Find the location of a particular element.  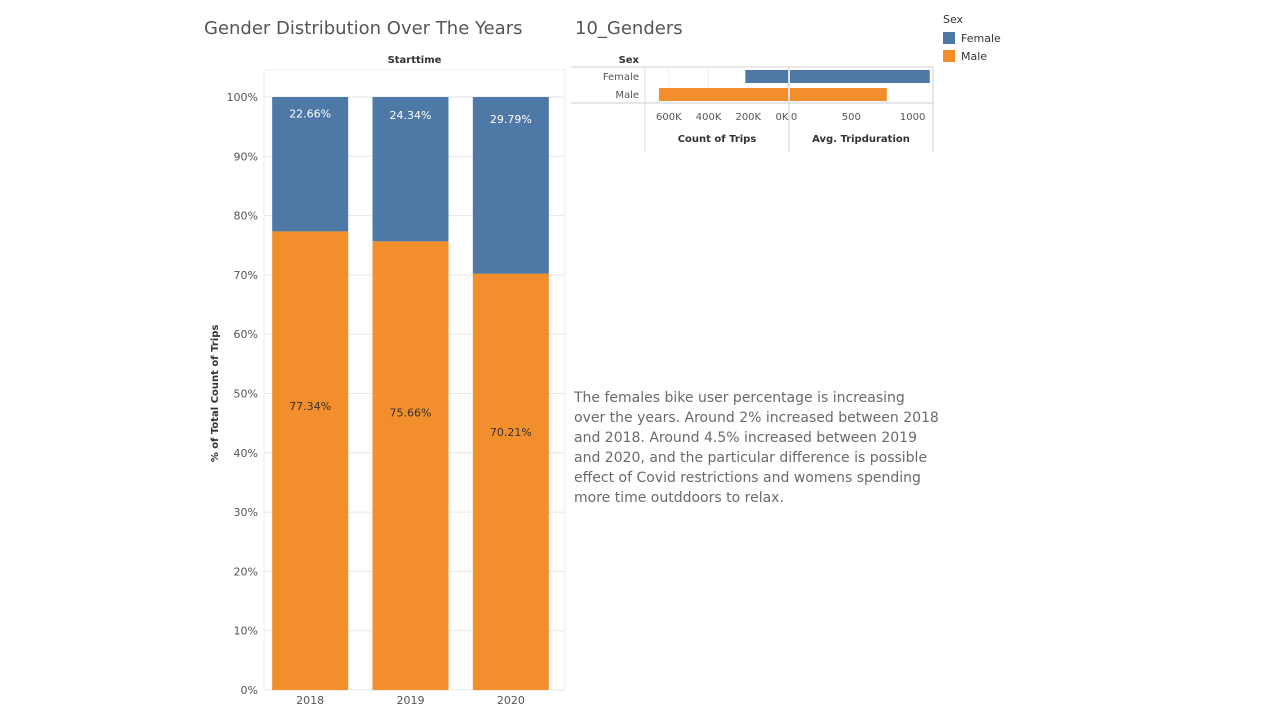

bar-male-2020 is located at coordinates (510, 481).